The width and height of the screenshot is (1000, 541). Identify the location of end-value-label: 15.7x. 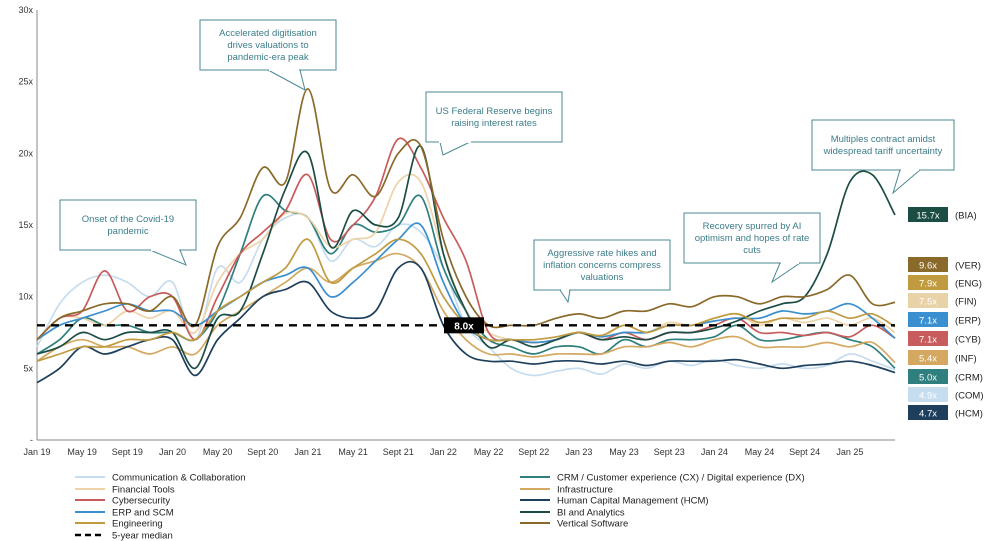
(927, 216).